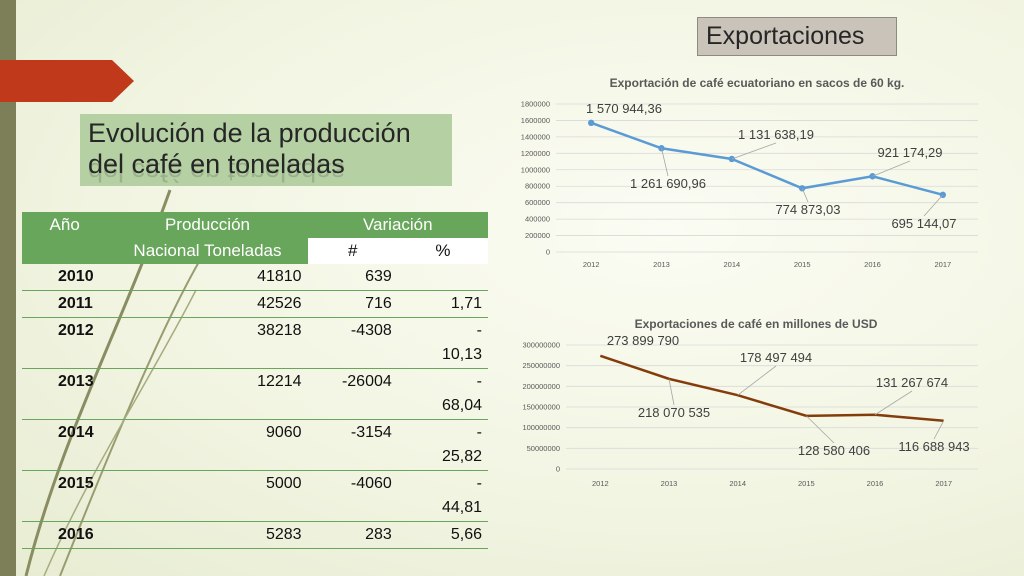 The height and width of the screenshot is (576, 1024). Describe the element at coordinates (249, 133) in the screenshot. I see `slide-title-line1: Evolución de la producción` at that location.